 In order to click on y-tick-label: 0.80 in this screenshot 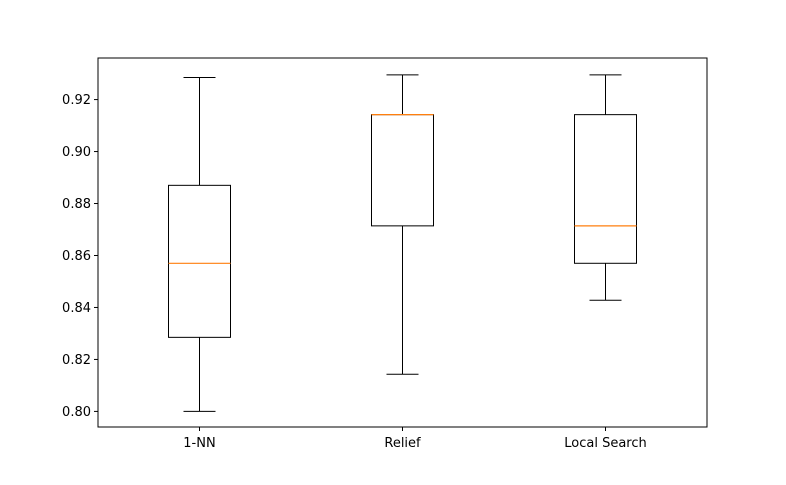, I will do `click(76, 412)`.